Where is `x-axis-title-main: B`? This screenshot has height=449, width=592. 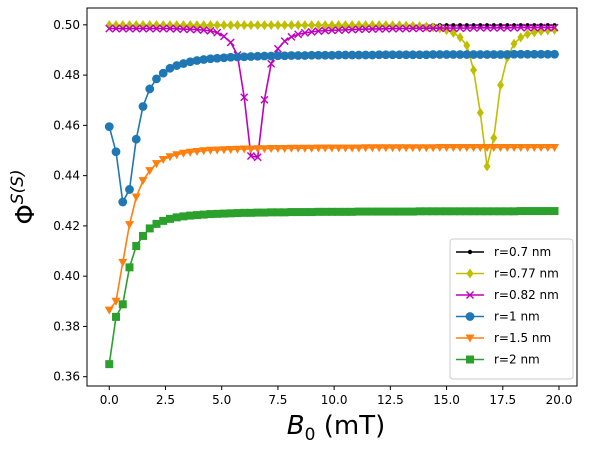 x-axis-title-main: B is located at coordinates (296, 426).